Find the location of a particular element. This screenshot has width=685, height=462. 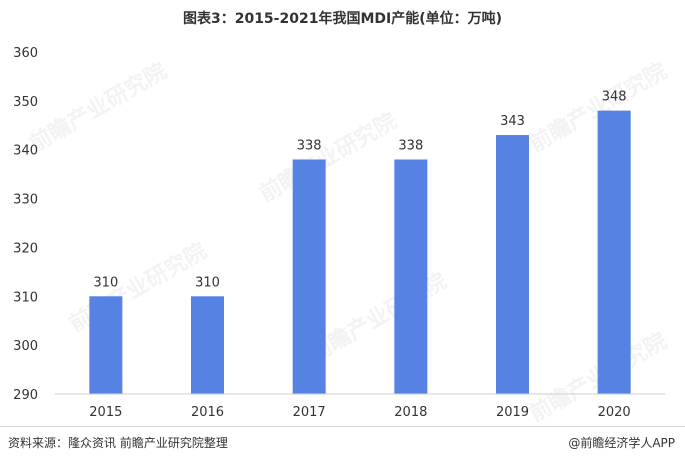

brand-label: @前瞻经济学人APP is located at coordinates (621, 443).